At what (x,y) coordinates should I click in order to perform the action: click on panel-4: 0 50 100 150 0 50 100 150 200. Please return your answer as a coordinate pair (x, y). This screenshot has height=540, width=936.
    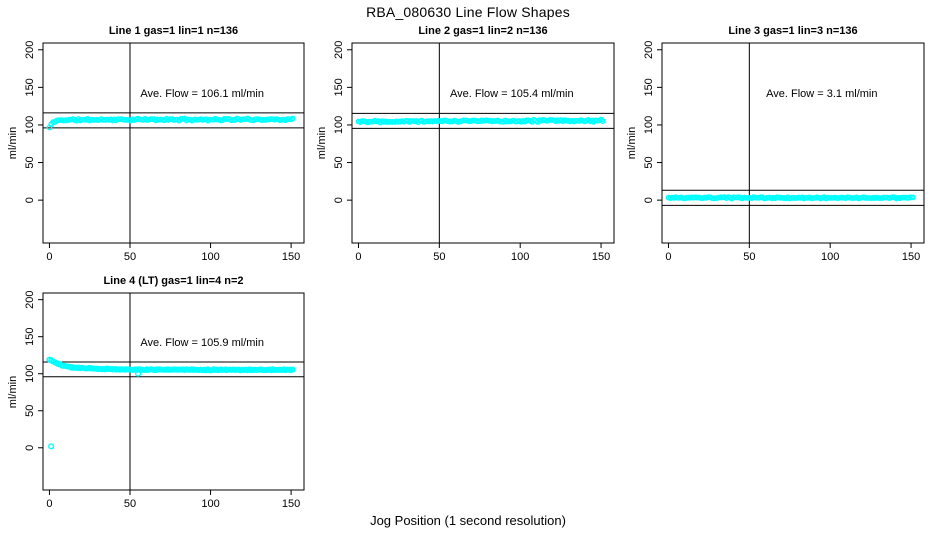
    Looking at the image, I should click on (164, 400).